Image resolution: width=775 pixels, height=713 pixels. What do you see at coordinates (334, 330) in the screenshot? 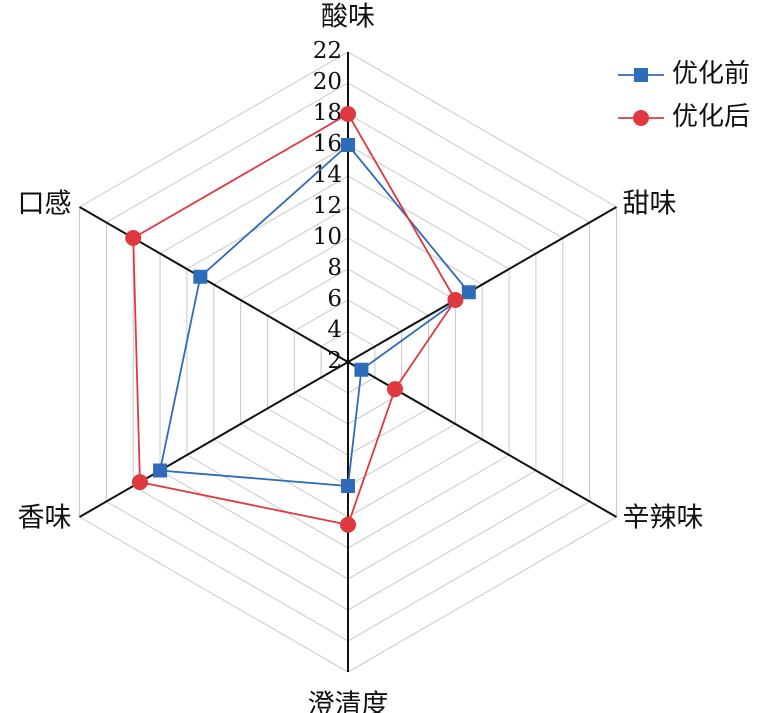
I see `r-tick-label: 4` at bounding box center [334, 330].